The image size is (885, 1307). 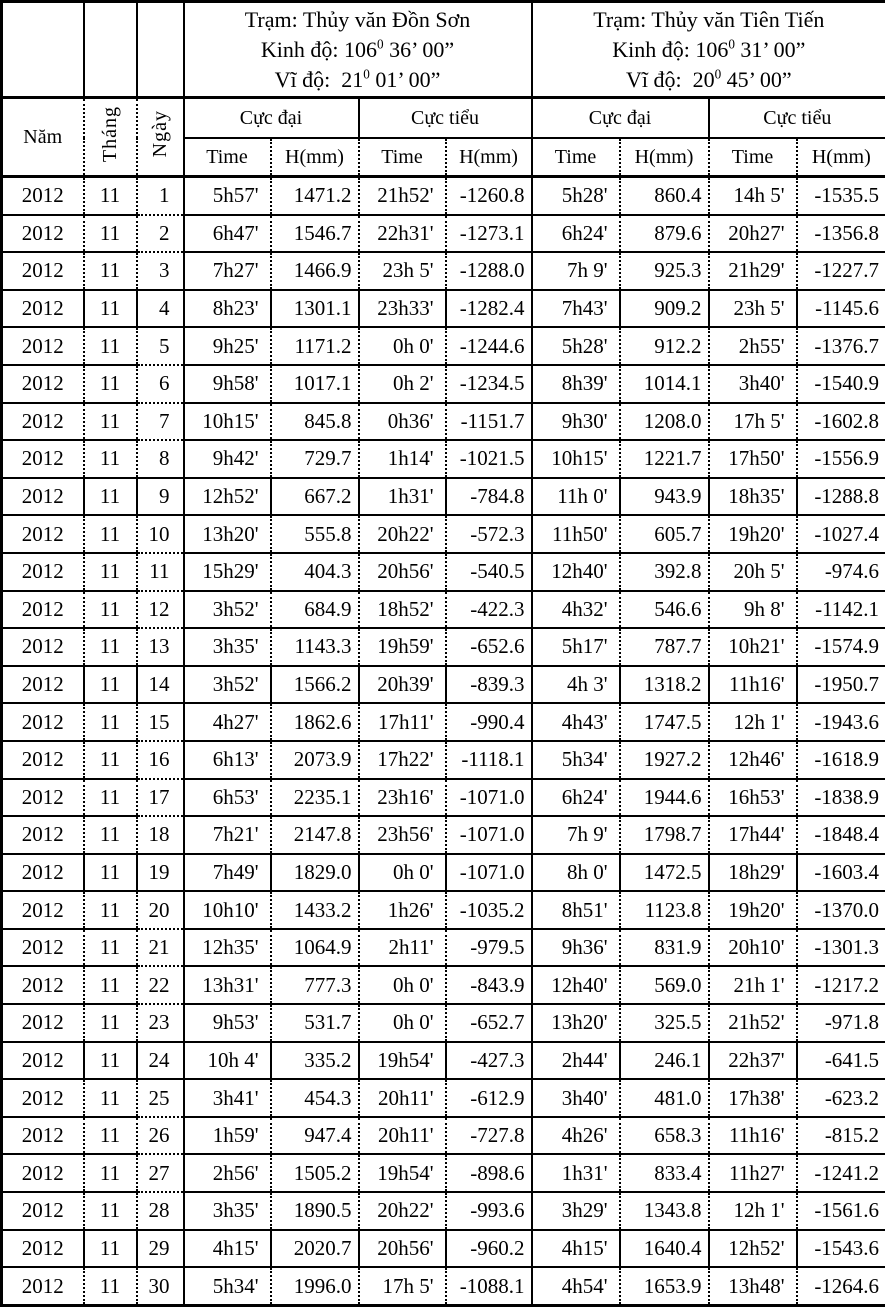 What do you see at coordinates (841, 722) in the screenshot?
I see `s2-min-h-cell: -1943.6` at bounding box center [841, 722].